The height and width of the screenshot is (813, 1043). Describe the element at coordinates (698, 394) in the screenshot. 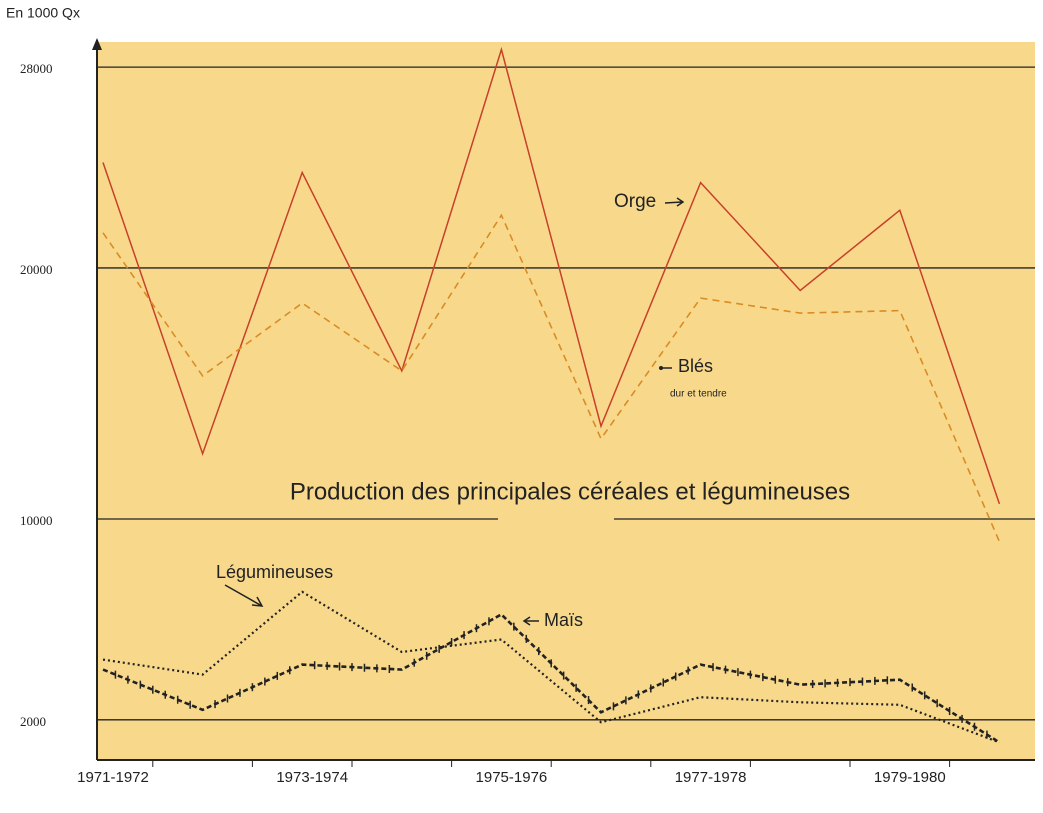

I see `series-subtitle: dur et tendre` at that location.